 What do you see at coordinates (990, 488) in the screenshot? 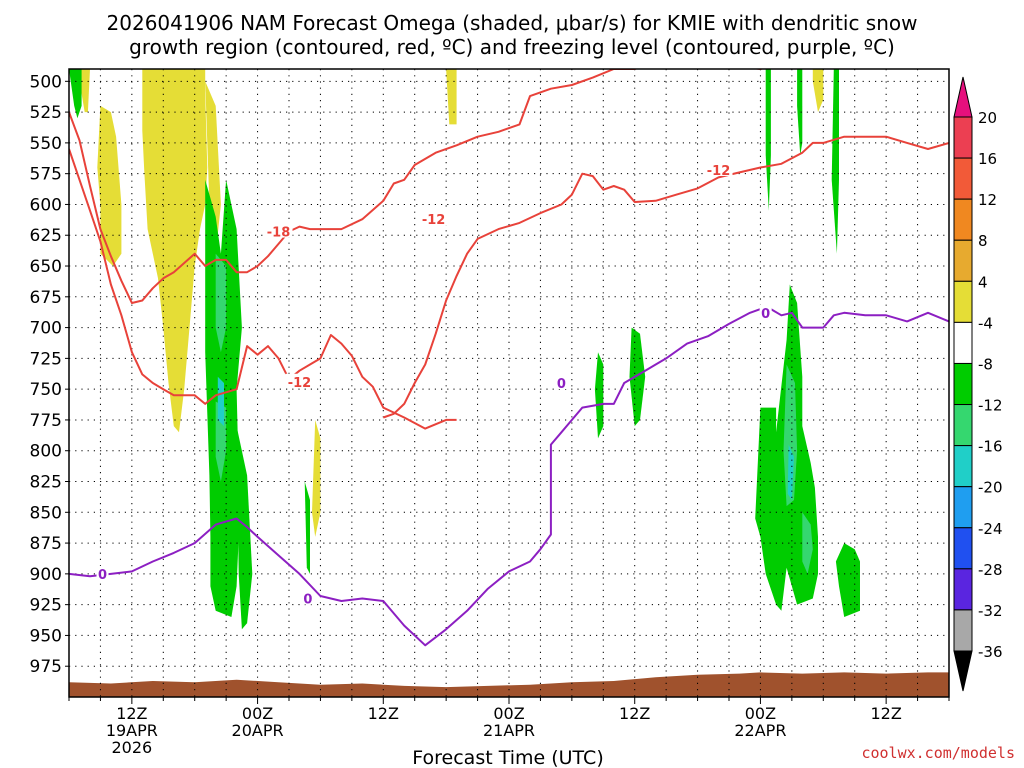
I see `colorbar-label-9: -20` at bounding box center [990, 488].